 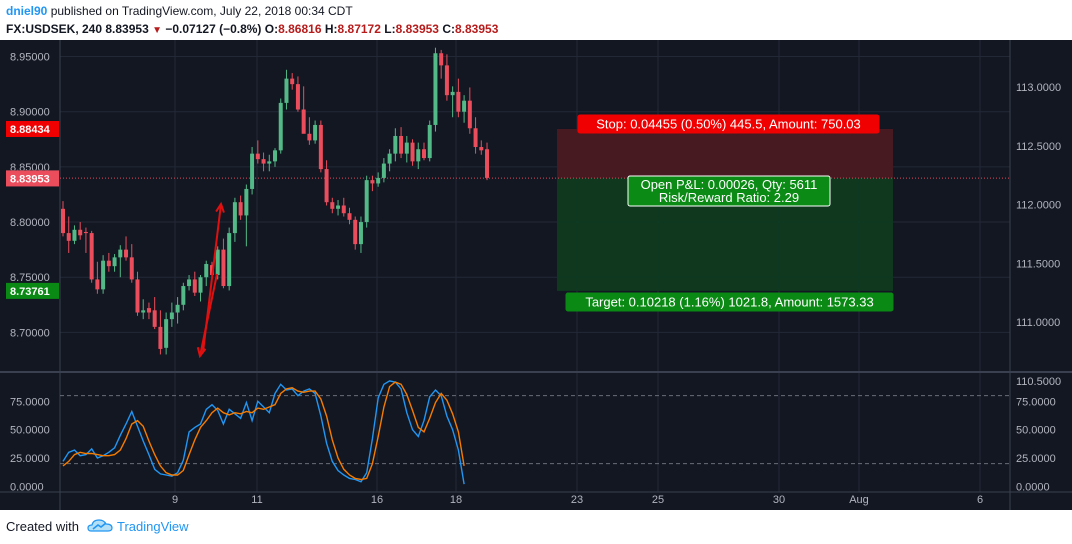 I want to click on left-axis-tick: 8.75000, so click(x=30, y=278).